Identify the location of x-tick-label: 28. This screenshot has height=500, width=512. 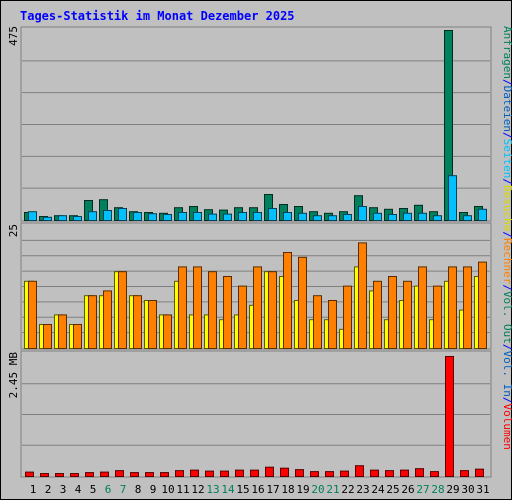
(437, 489).